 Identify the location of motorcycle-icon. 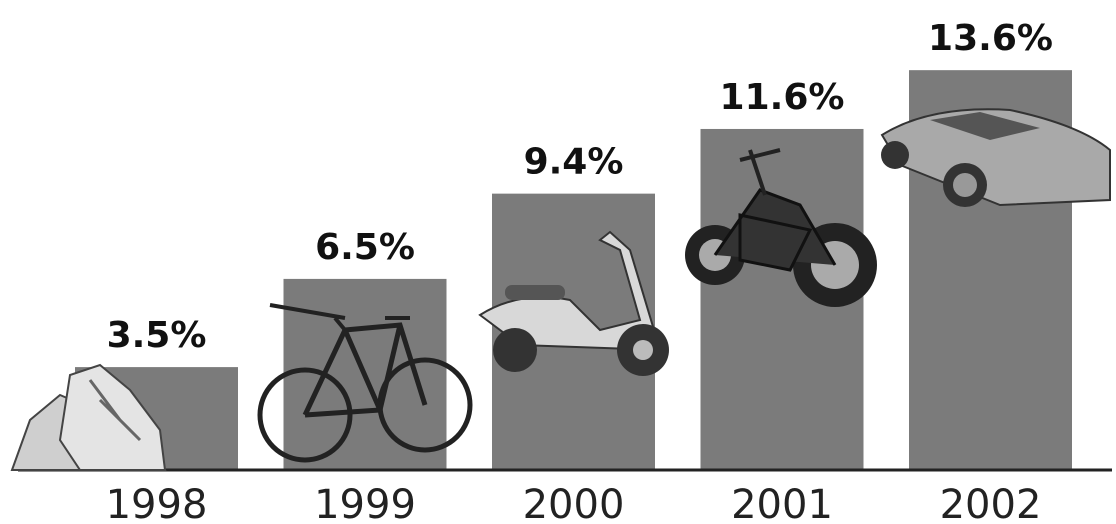
(781, 227).